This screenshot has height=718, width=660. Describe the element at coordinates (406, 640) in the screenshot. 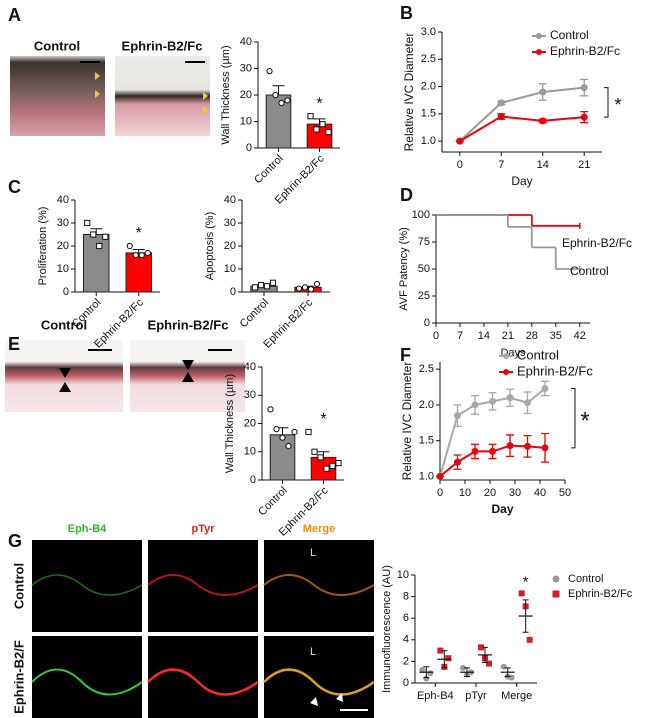

I see `y-tick-label: 4` at that location.